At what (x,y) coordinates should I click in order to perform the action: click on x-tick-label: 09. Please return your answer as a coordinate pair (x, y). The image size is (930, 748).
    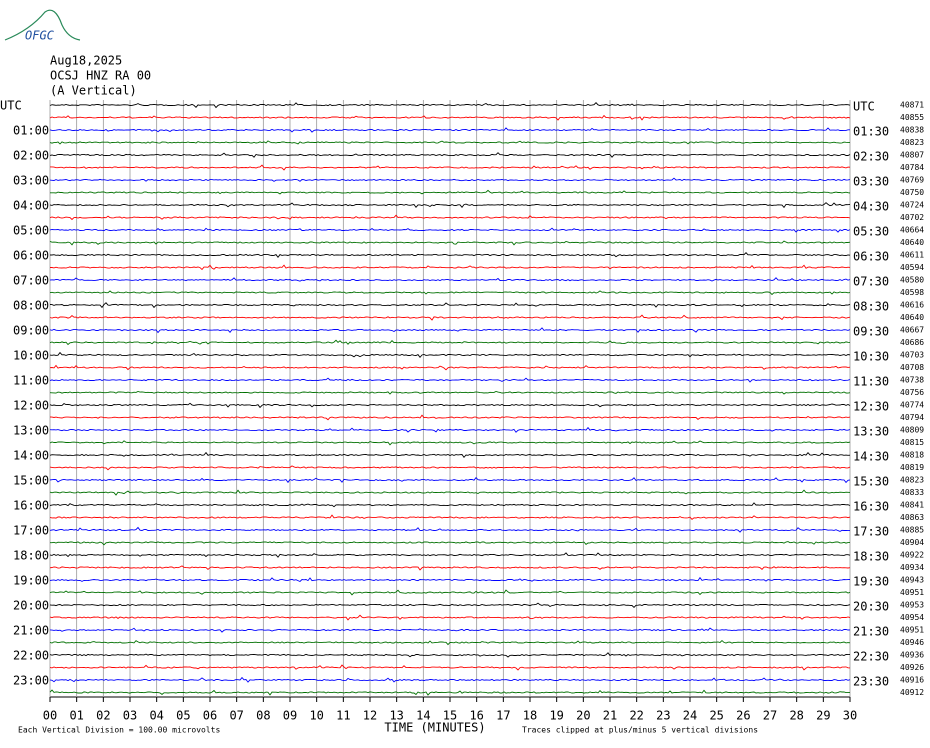
    Looking at the image, I should click on (290, 716).